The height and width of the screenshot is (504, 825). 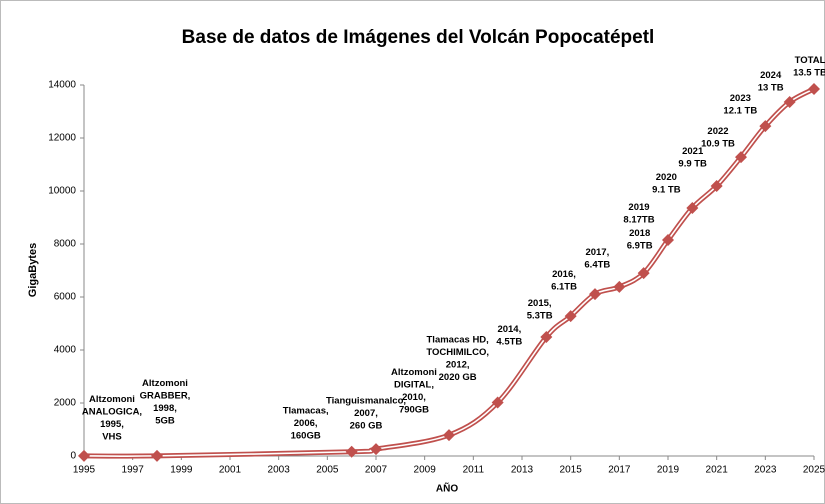 What do you see at coordinates (230, 470) in the screenshot?
I see `x-tick-label: 2001` at bounding box center [230, 470].